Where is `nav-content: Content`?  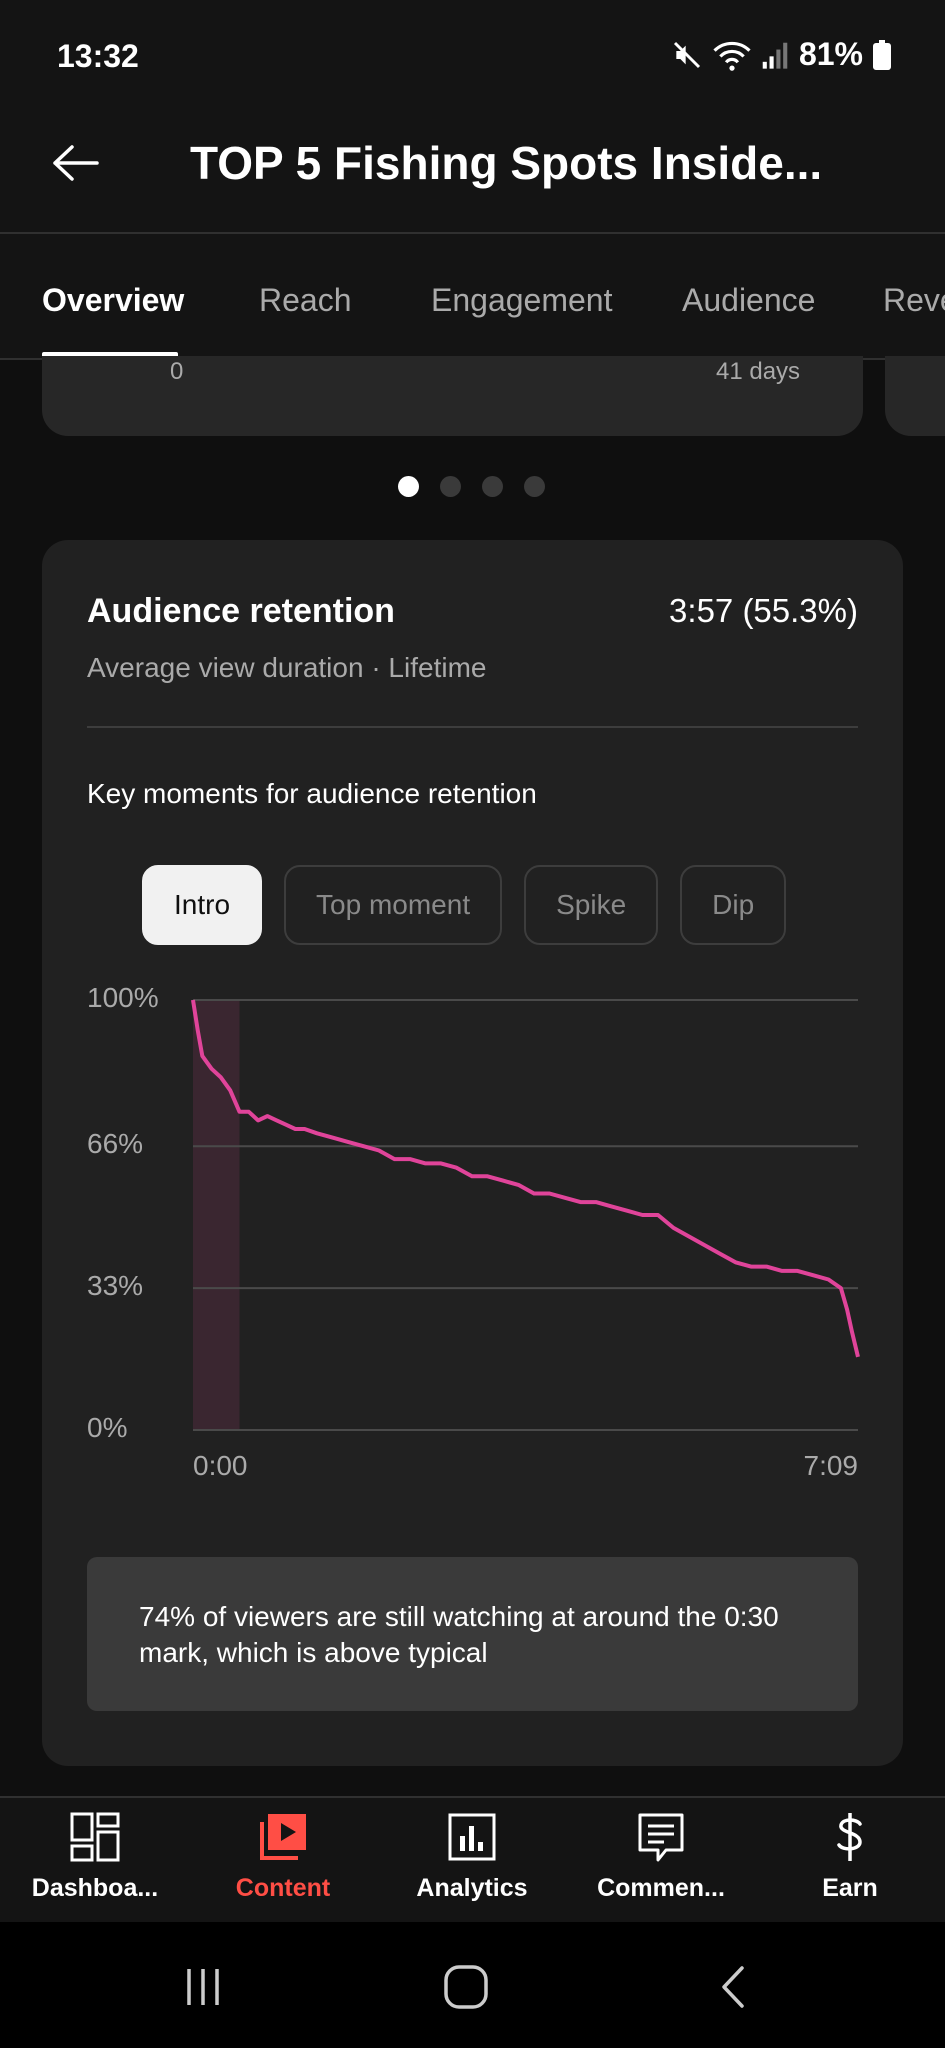
nav-content: Content is located at coordinates (283, 1856).